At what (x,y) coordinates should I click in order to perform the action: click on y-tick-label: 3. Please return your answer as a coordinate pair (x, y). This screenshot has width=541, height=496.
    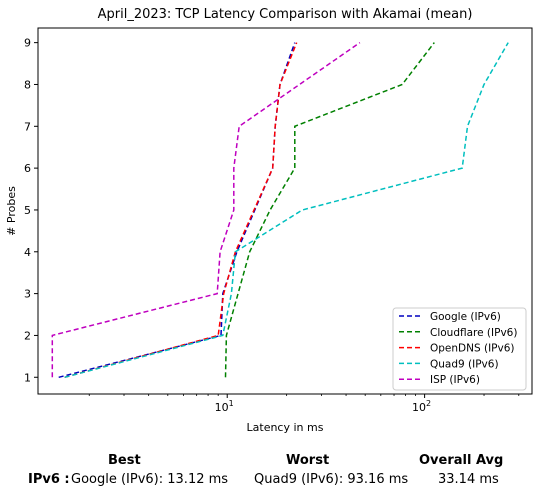
    Looking at the image, I should click on (27, 294).